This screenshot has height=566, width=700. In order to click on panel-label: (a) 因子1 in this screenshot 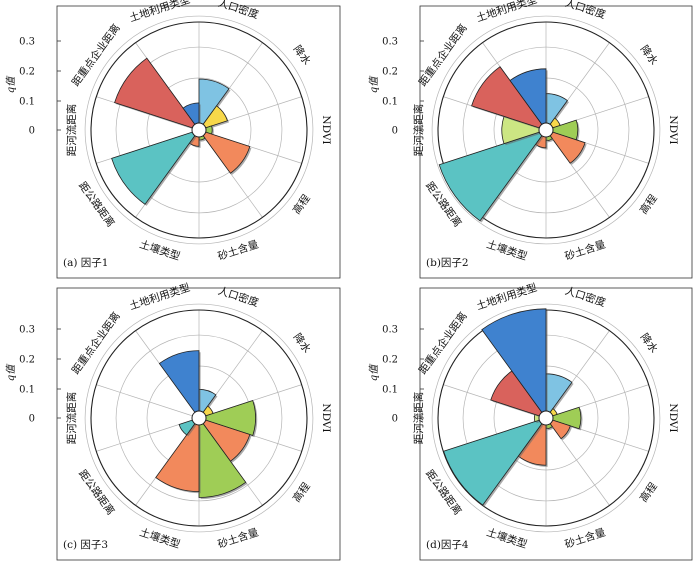, I will do `click(85, 263)`.